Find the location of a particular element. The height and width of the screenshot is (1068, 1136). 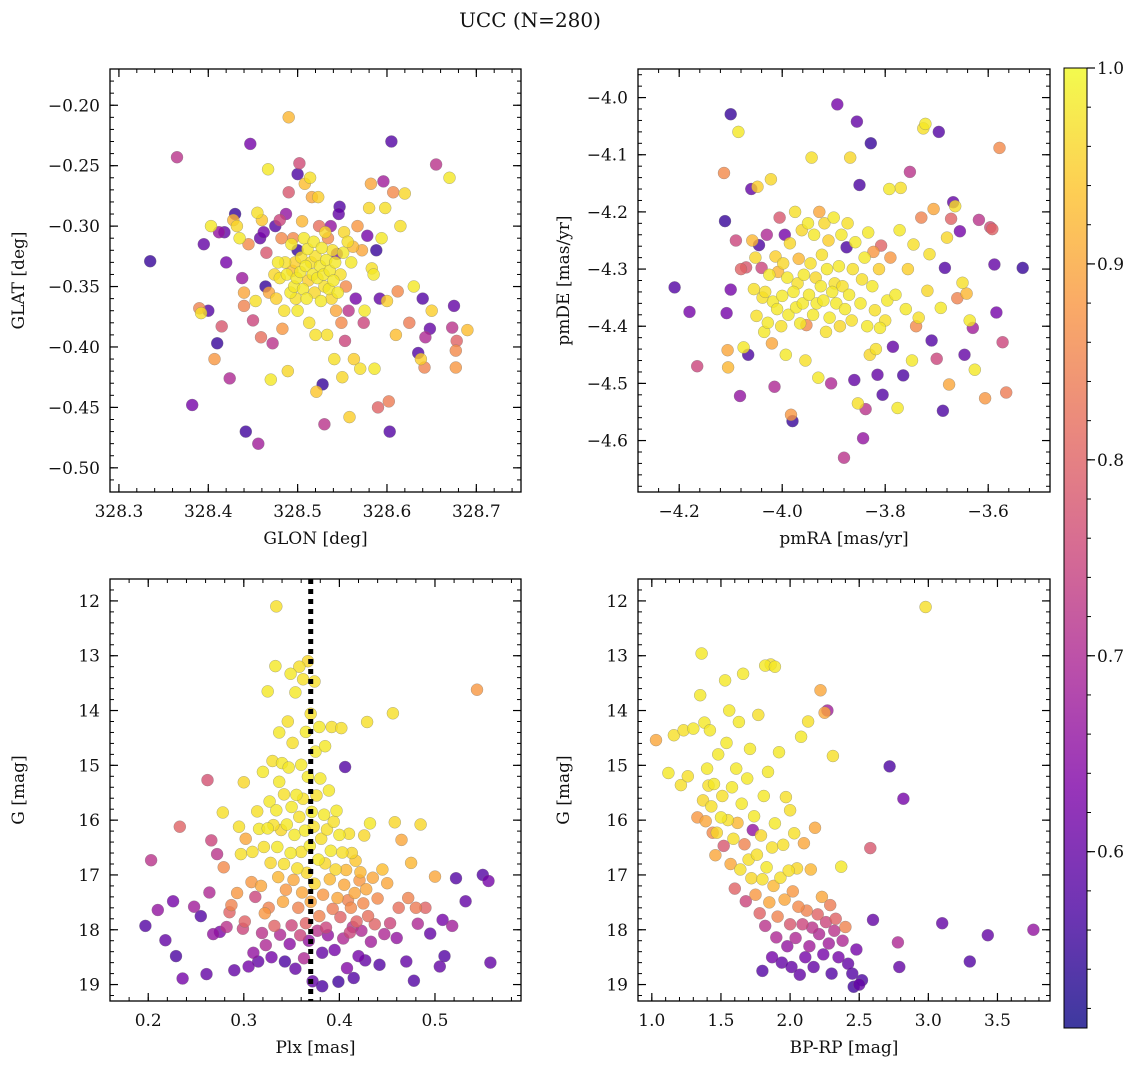

x-tick-label: 0.4 is located at coordinates (339, 1021).